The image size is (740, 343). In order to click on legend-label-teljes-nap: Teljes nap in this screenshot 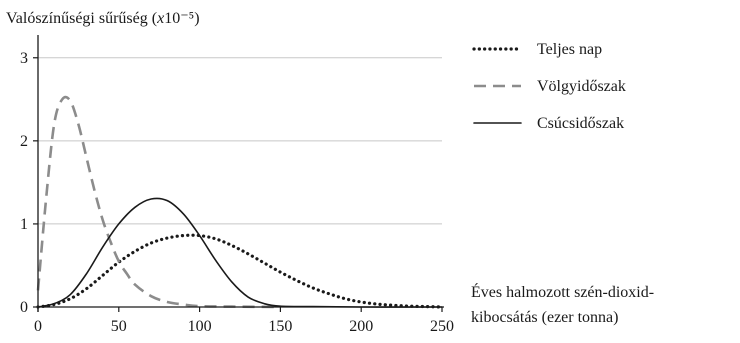, I will do `click(569, 49)`.